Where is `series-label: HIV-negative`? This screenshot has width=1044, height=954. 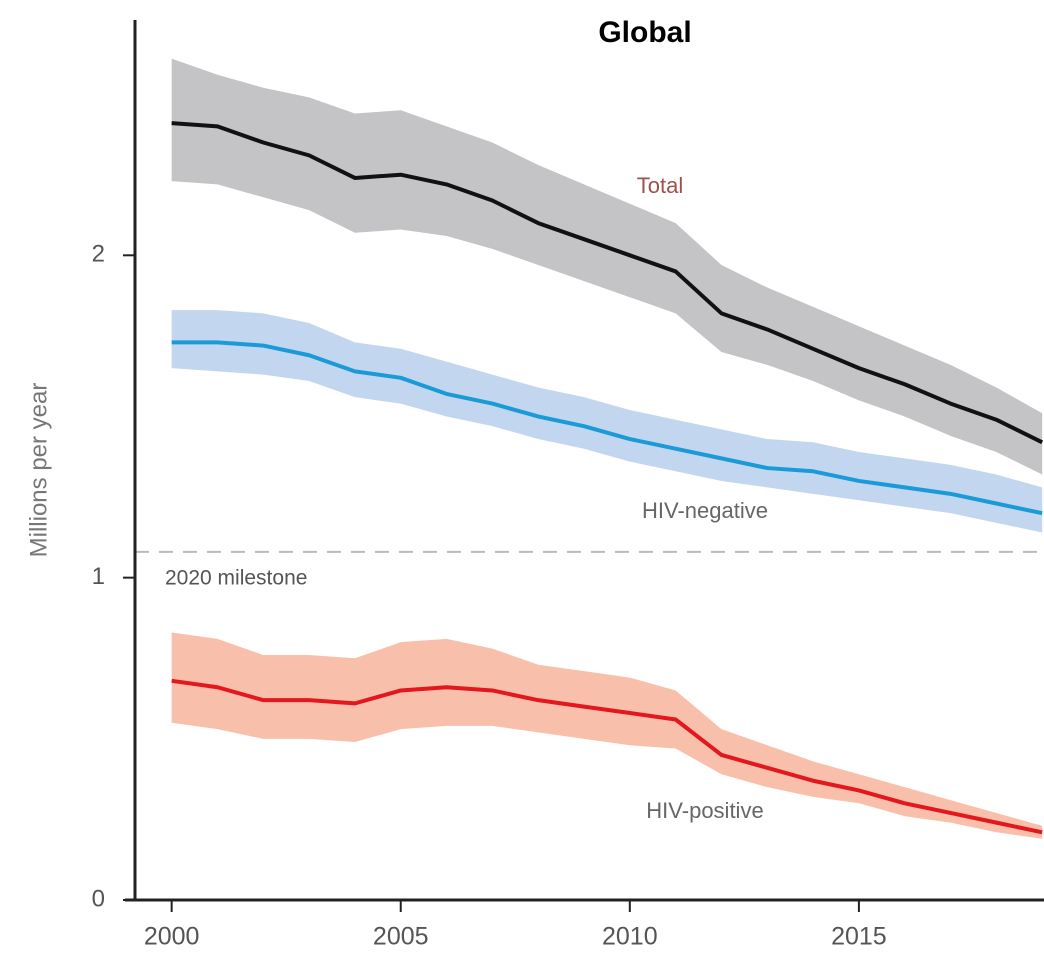
series-label: HIV-negative is located at coordinates (705, 510).